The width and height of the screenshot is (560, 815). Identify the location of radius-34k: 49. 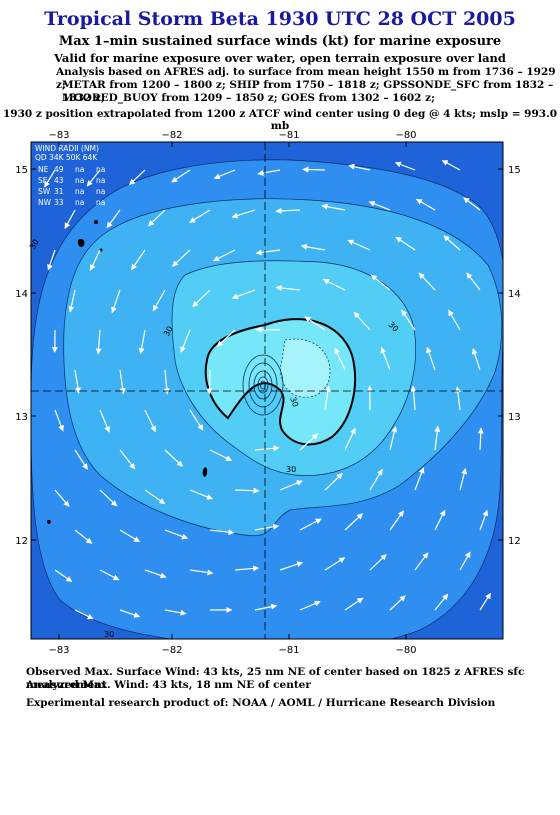
(59, 169).